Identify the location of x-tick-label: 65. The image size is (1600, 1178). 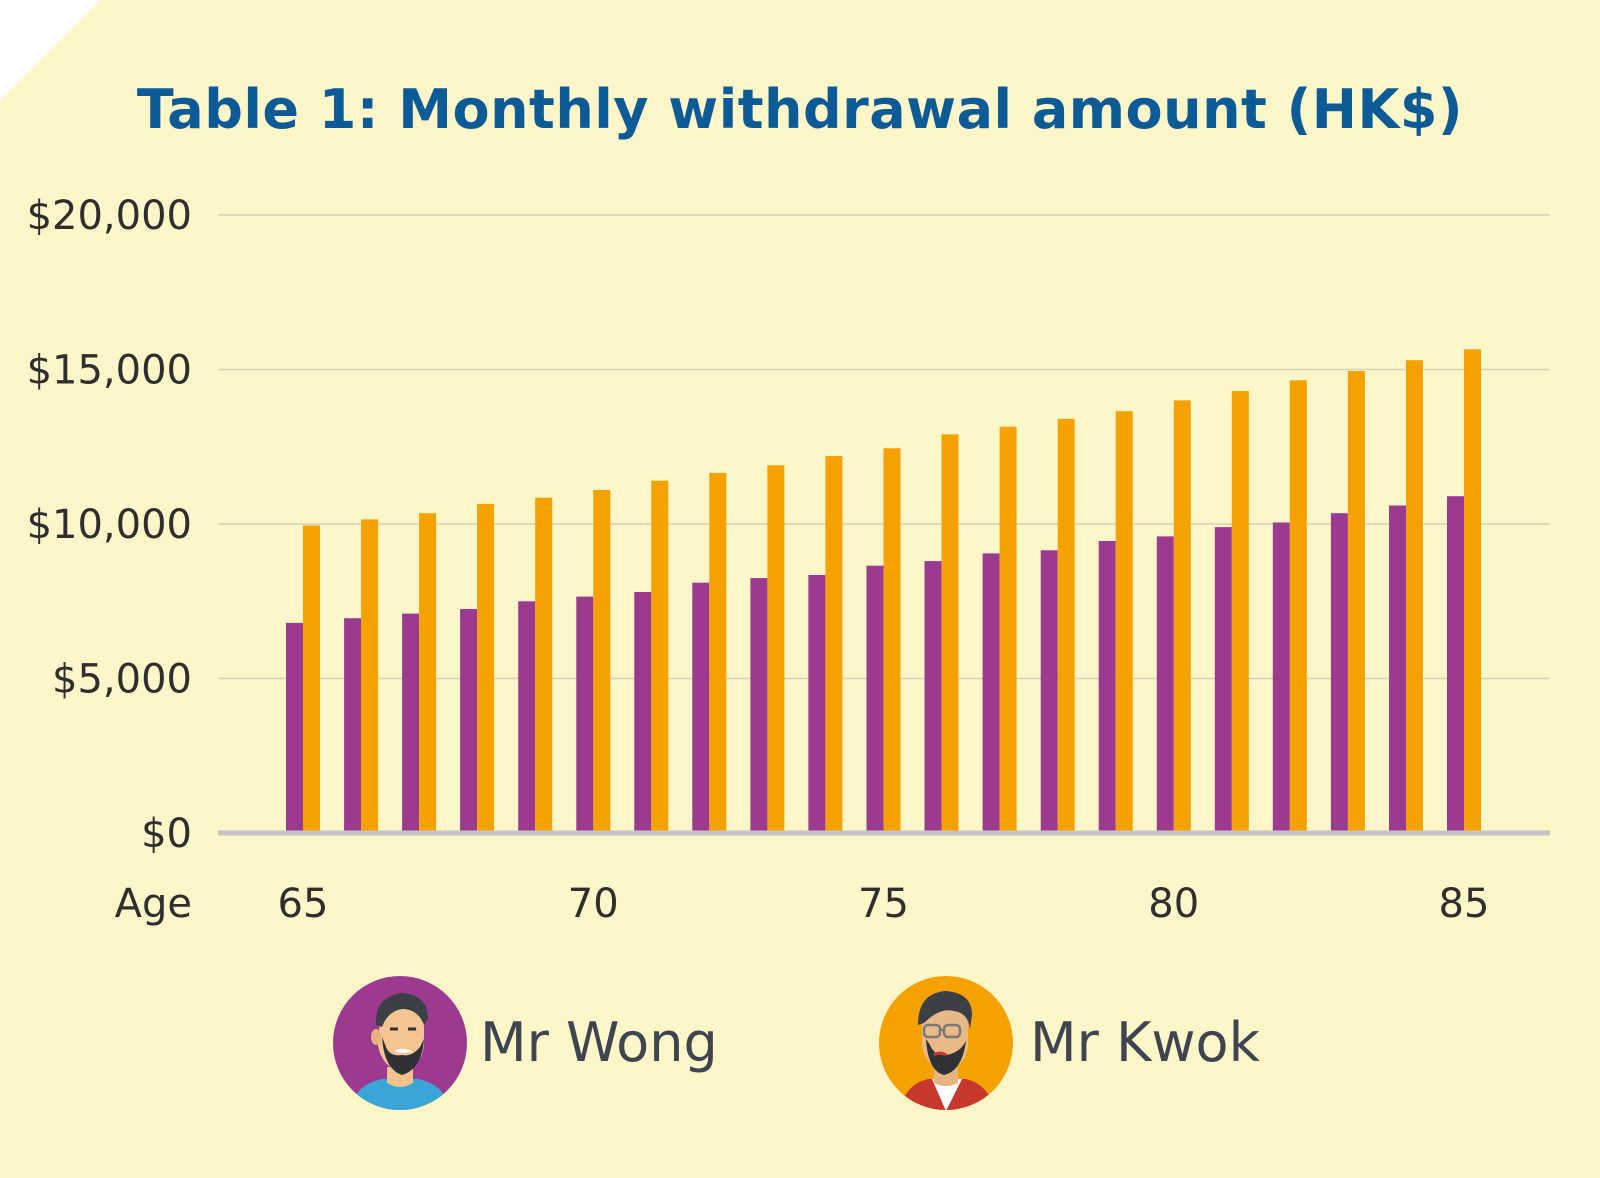
(303, 904).